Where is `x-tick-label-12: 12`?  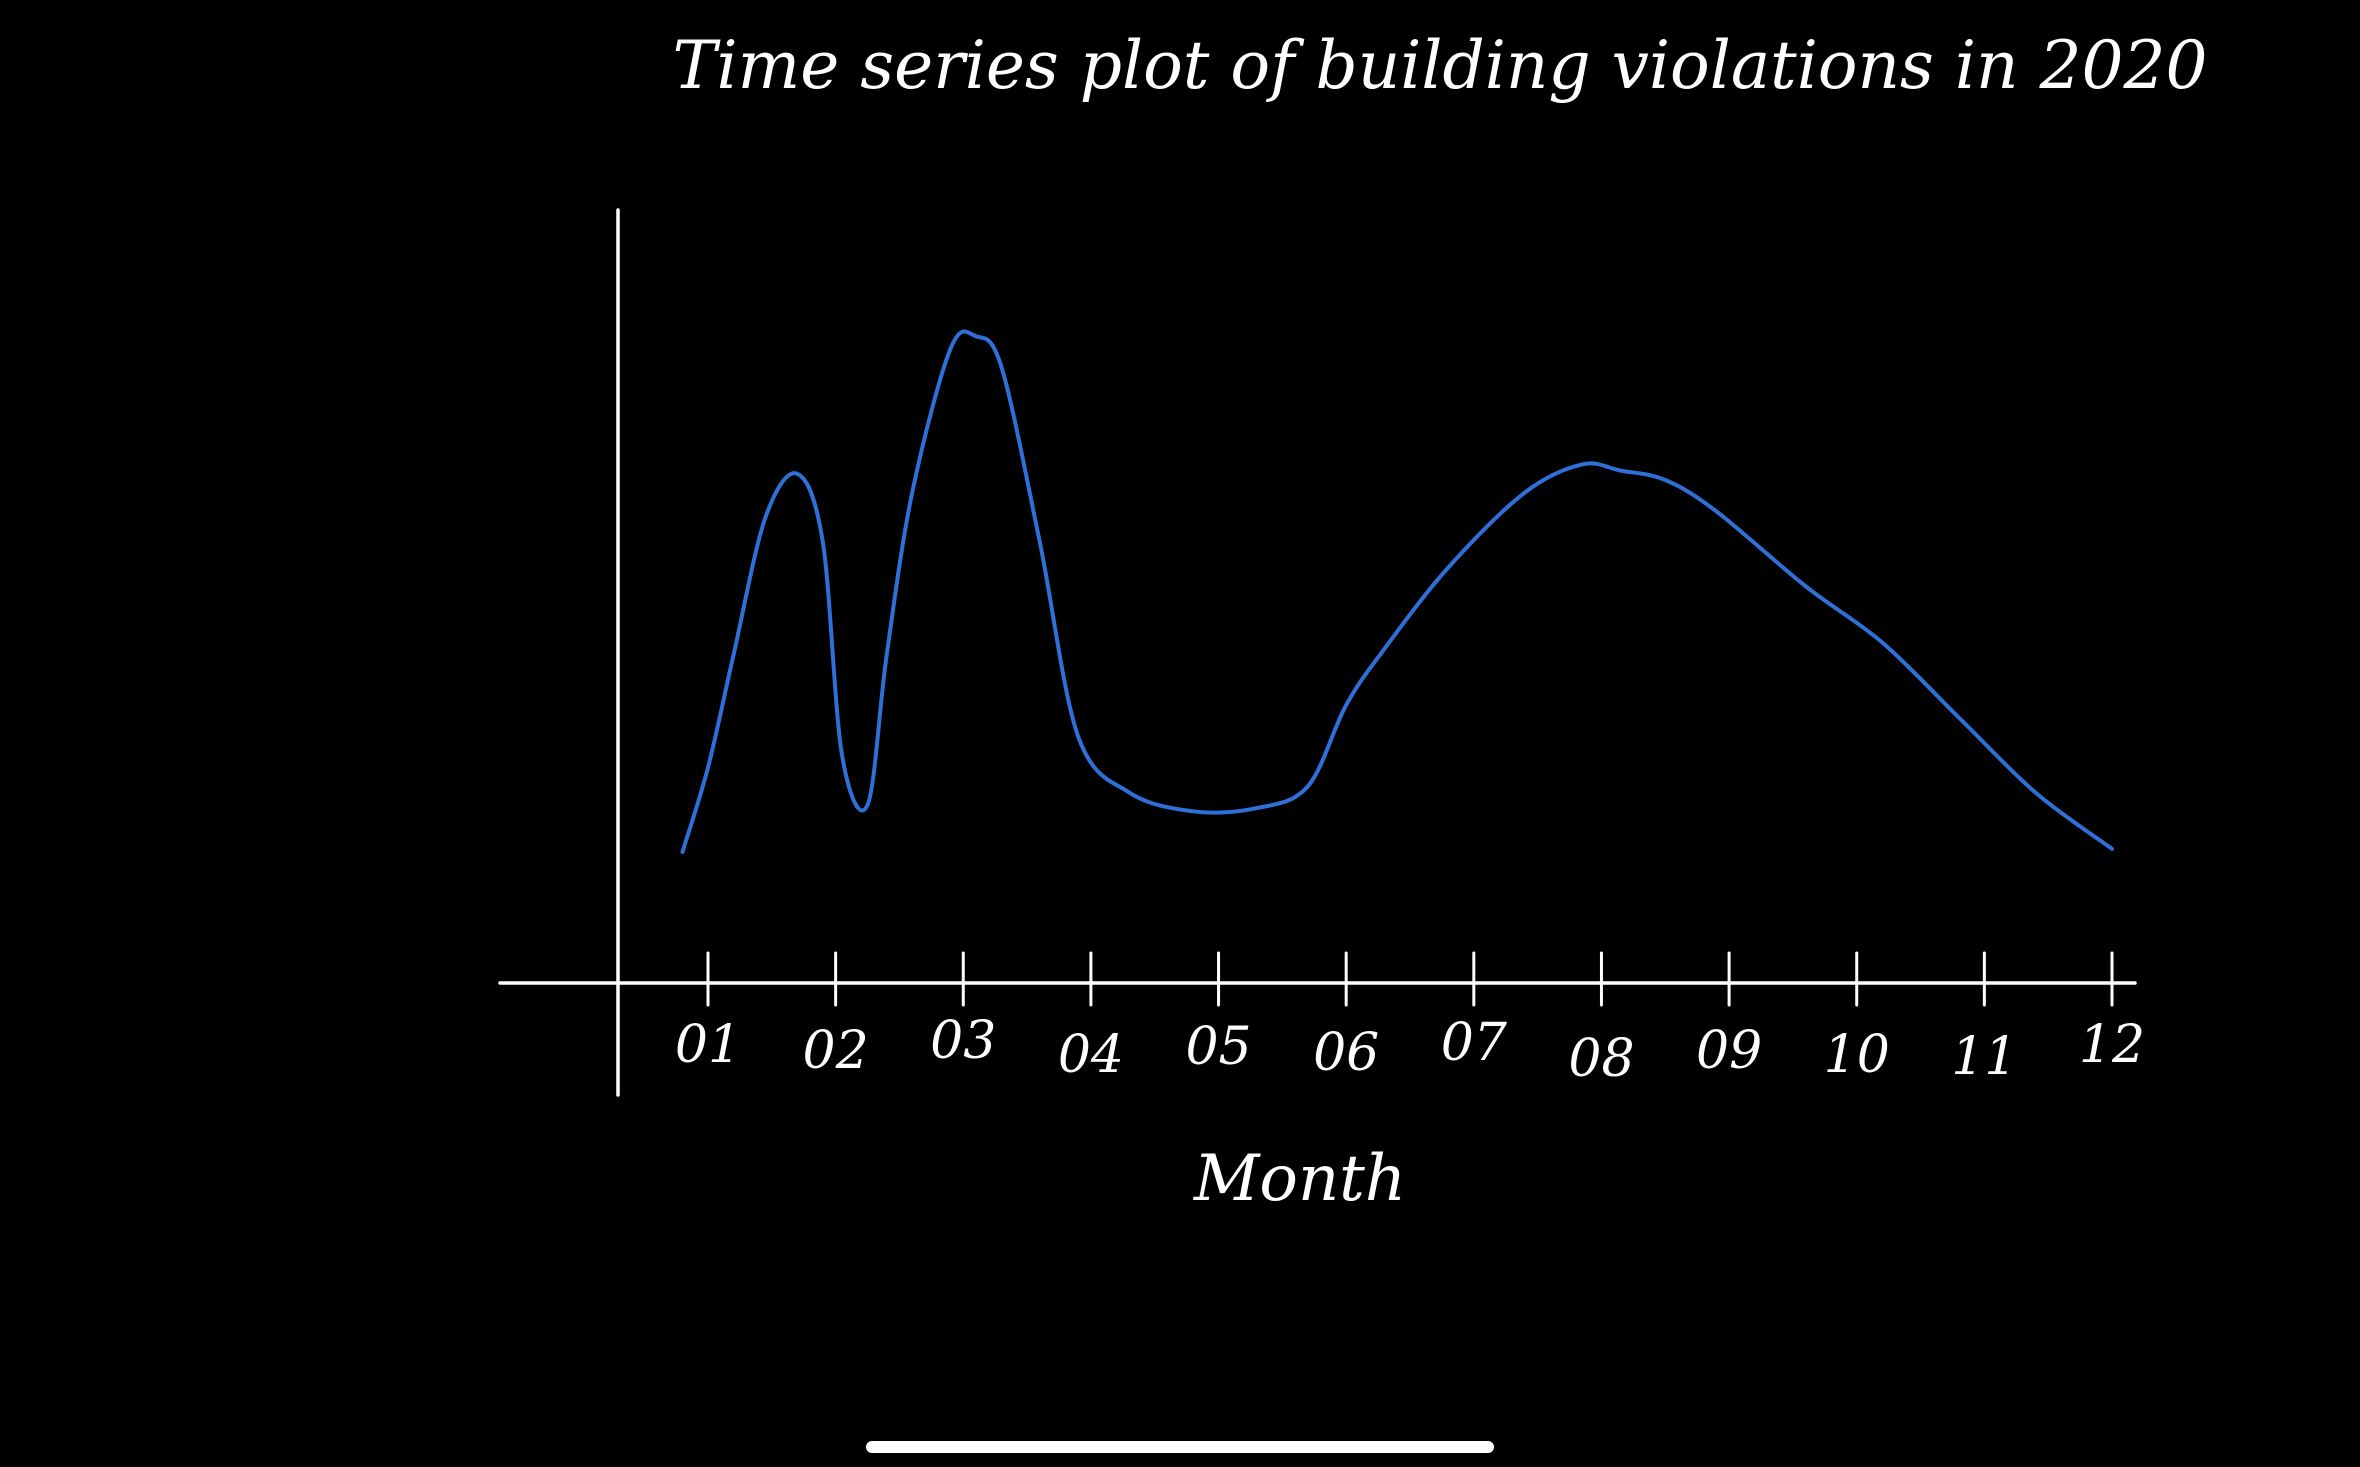
x-tick-label-12: 12 is located at coordinates (2112, 1045).